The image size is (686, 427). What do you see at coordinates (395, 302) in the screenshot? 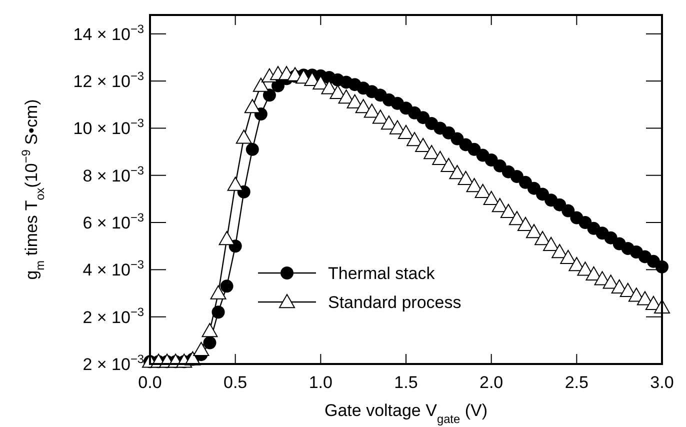
I see `legend-label: Standard process` at bounding box center [395, 302].